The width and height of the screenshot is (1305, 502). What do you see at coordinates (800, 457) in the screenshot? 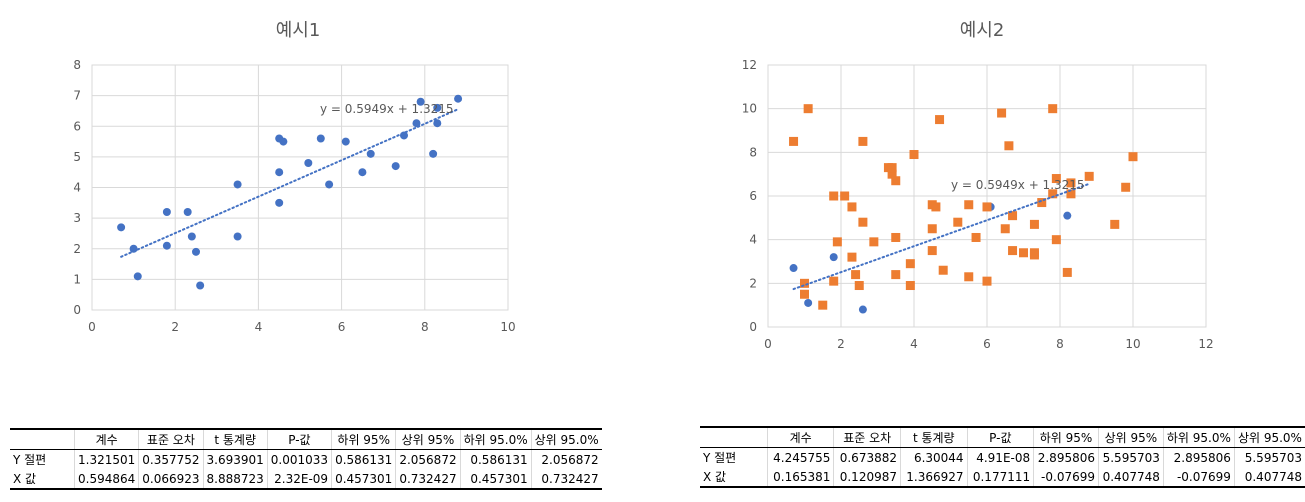
I see `table-cell: 4.245755` at bounding box center [800, 457].